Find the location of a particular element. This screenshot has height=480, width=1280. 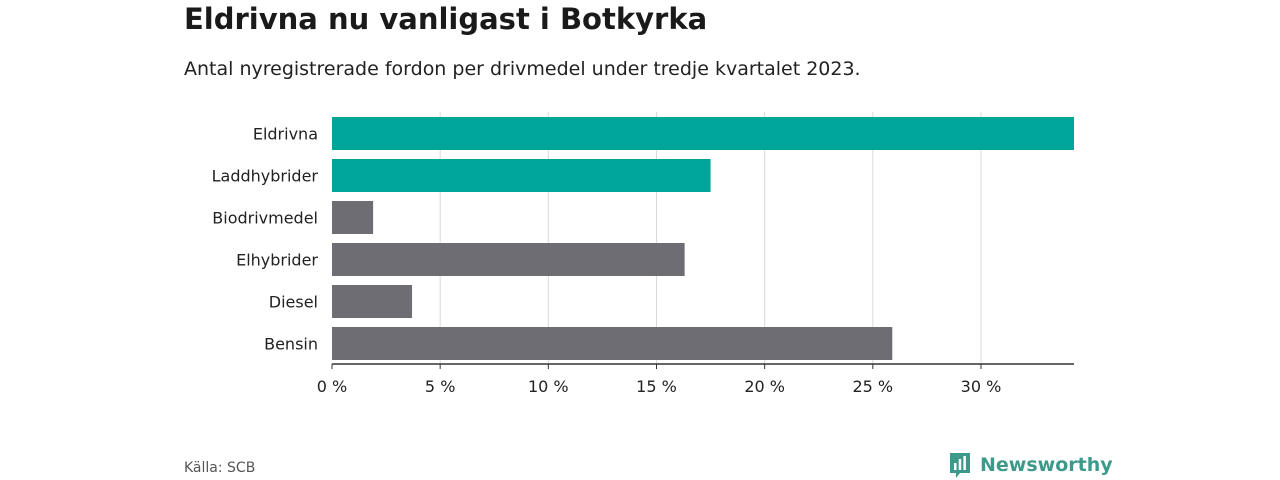

x-tick-label: 0 % is located at coordinates (332, 386).